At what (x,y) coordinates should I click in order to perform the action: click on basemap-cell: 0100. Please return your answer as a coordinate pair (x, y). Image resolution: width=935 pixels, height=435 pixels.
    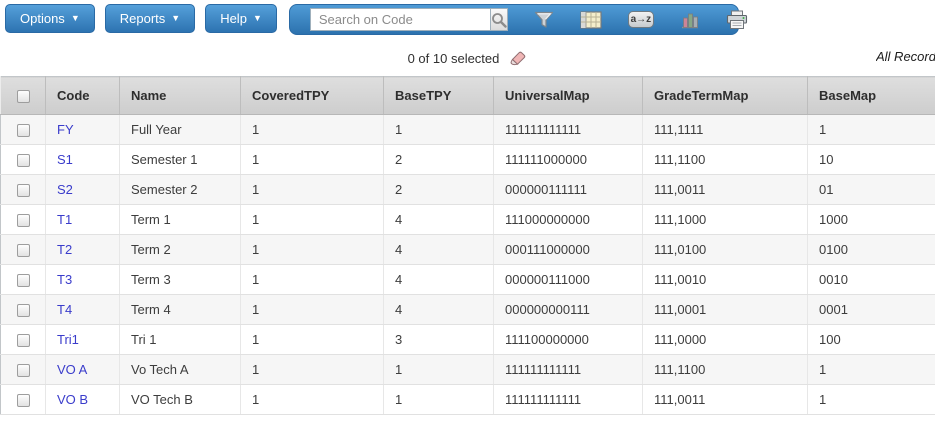
    Looking at the image, I should click on (871, 249).